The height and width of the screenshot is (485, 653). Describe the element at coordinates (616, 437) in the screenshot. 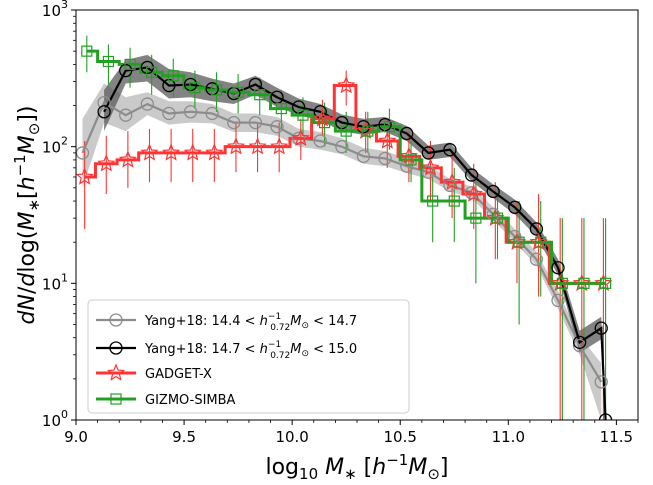

I see `x-tick-label: 11.5` at that location.